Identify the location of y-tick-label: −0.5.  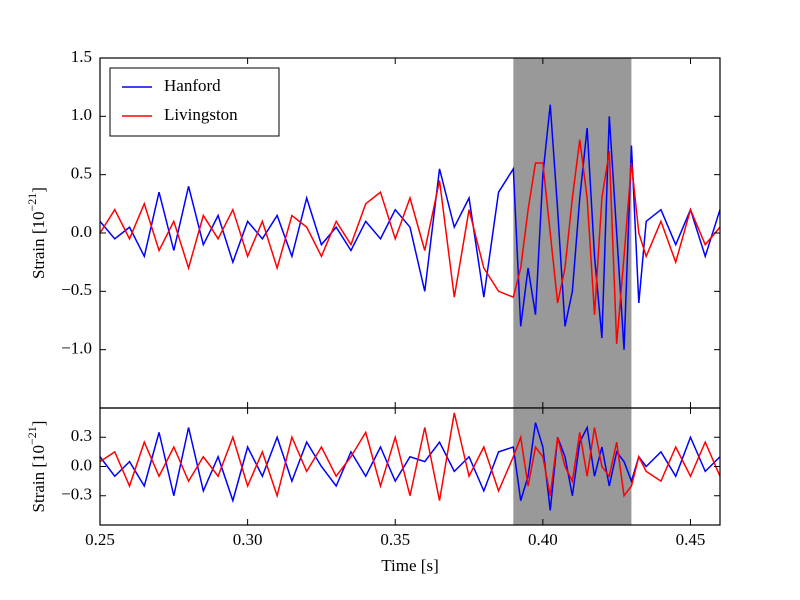
(76, 289).